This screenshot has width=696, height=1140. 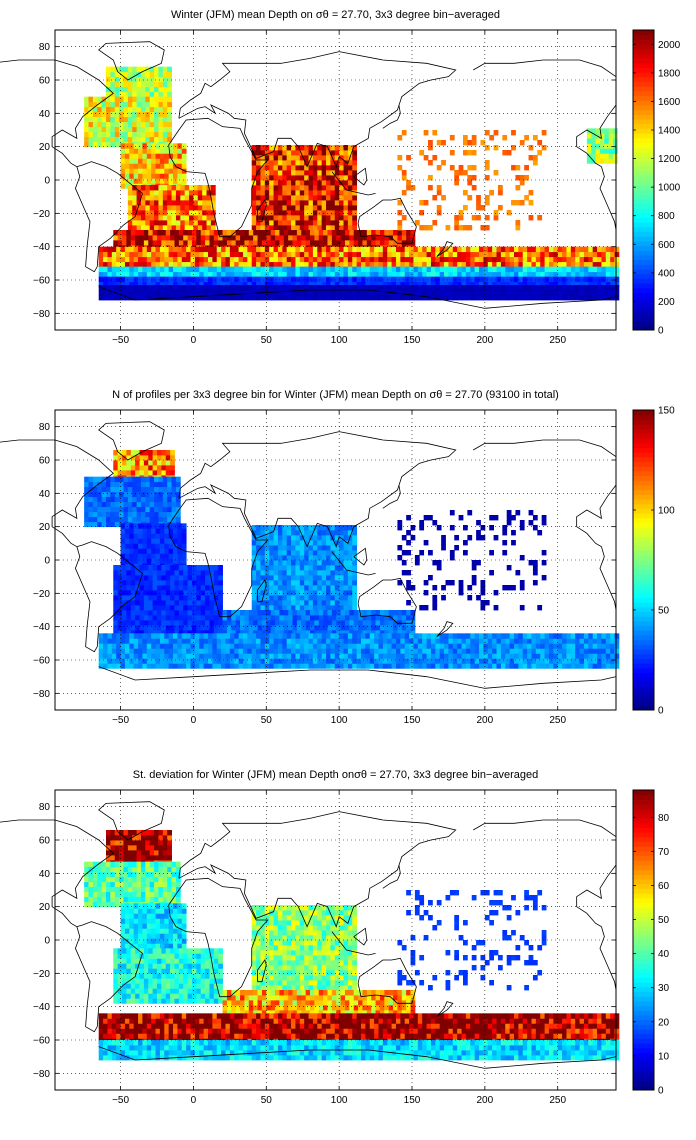 What do you see at coordinates (41, 247) in the screenshot?
I see `y-tick-label: −40` at bounding box center [41, 247].